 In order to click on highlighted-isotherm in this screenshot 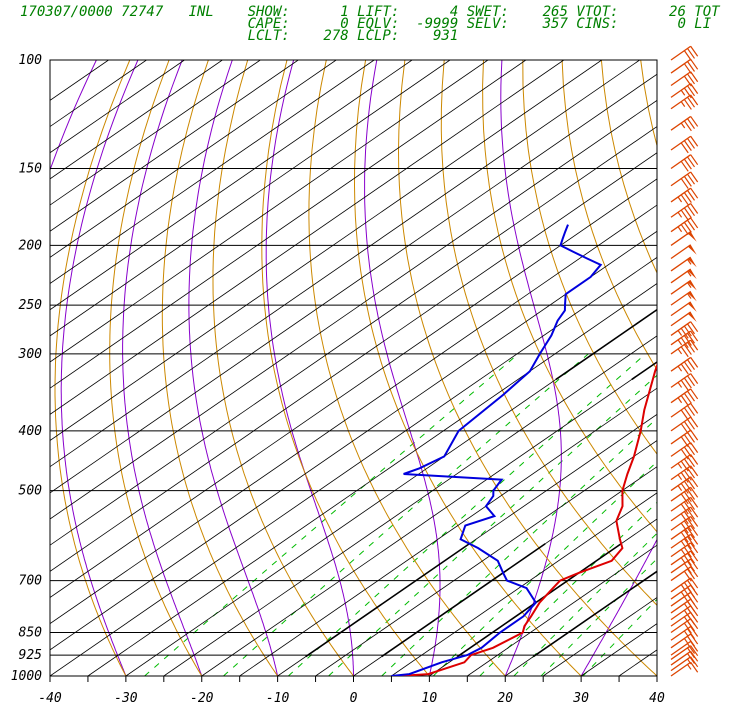, I will do `click(606, 344)`.